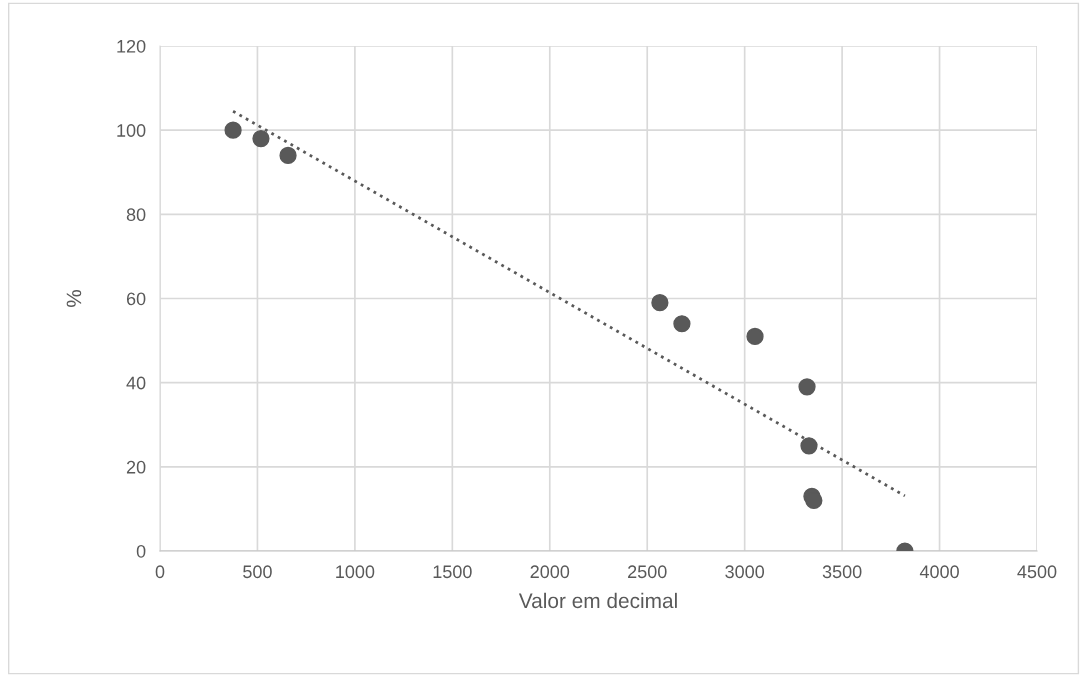 Image resolution: width=1086 pixels, height=677 pixels. I want to click on x-tick-label: 3000, so click(745, 572).